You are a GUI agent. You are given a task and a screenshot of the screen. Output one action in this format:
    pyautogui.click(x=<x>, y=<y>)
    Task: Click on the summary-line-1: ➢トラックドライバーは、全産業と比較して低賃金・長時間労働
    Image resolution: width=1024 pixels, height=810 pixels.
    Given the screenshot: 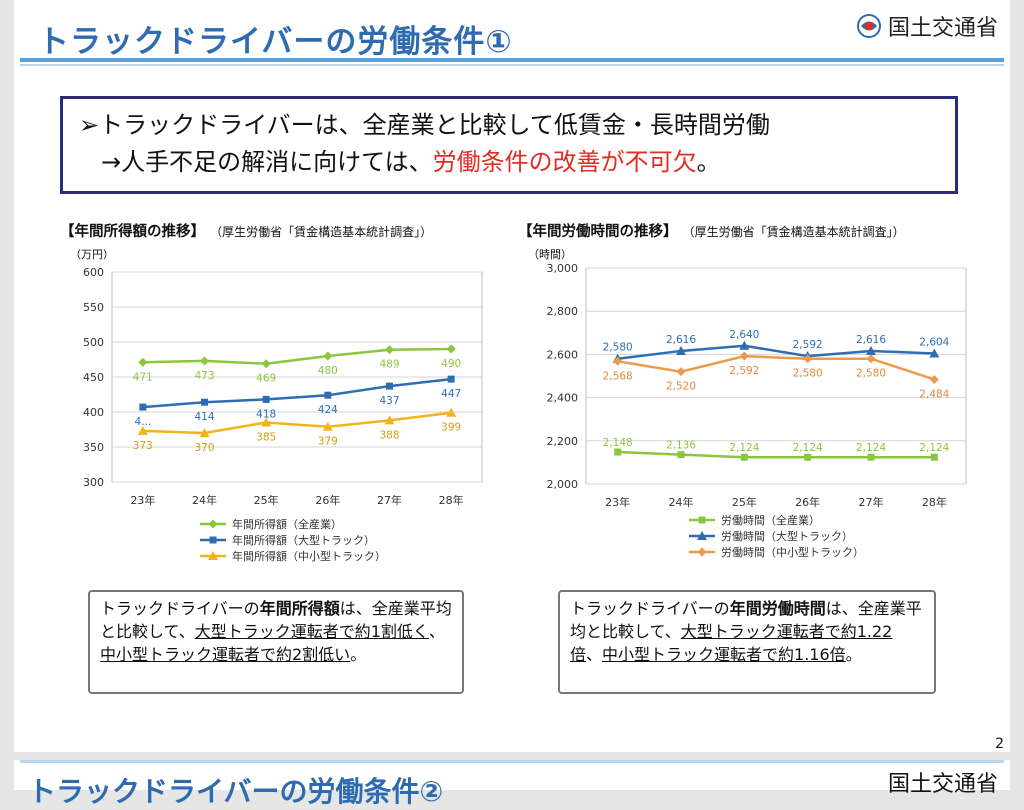 What is the action you would take?
    pyautogui.click(x=424, y=125)
    